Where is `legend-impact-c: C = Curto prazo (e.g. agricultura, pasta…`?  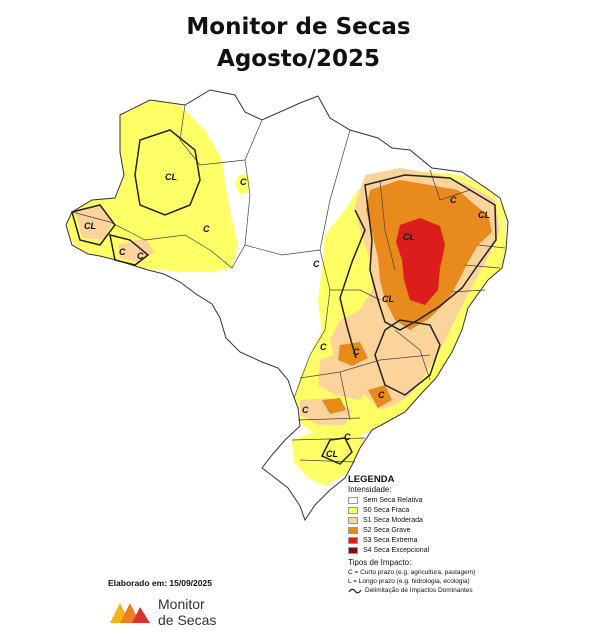
legend-impact-c: C = Curto prazo (e.g. agricultura, pasta… is located at coordinates (412, 572).